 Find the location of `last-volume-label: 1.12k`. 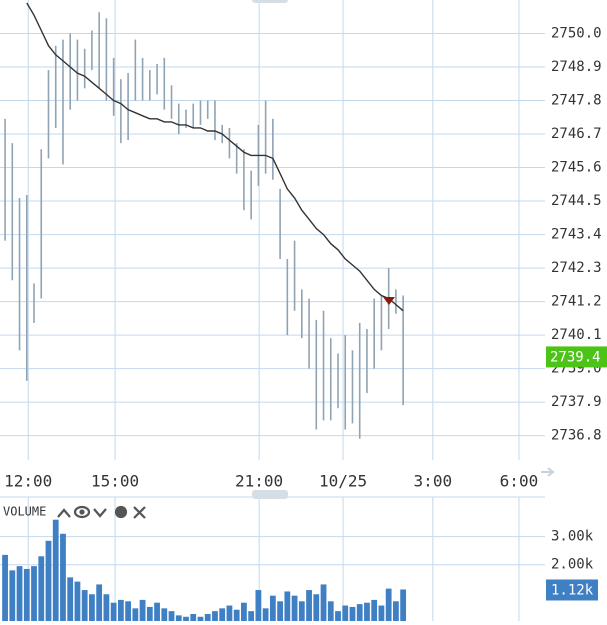

last-volume-label: 1.12k is located at coordinates (572, 590).